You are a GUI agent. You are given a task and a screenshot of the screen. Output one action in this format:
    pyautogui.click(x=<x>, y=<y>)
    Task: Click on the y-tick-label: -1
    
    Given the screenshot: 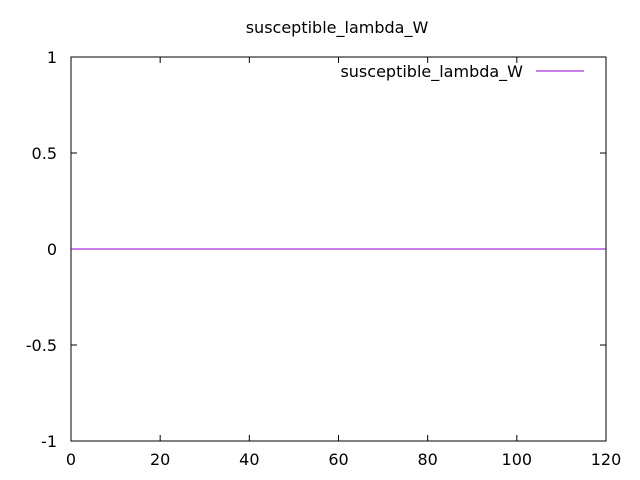 What is the action you would take?
    pyautogui.click(x=49, y=441)
    